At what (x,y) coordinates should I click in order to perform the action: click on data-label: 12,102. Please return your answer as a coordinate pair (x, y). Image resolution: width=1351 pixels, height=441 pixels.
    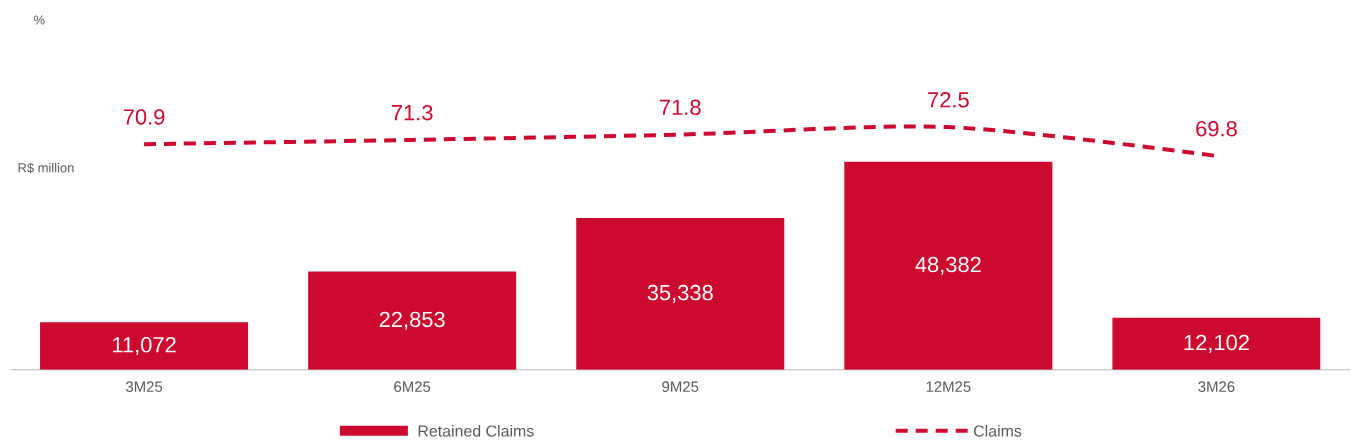
    Looking at the image, I should click on (1216, 343).